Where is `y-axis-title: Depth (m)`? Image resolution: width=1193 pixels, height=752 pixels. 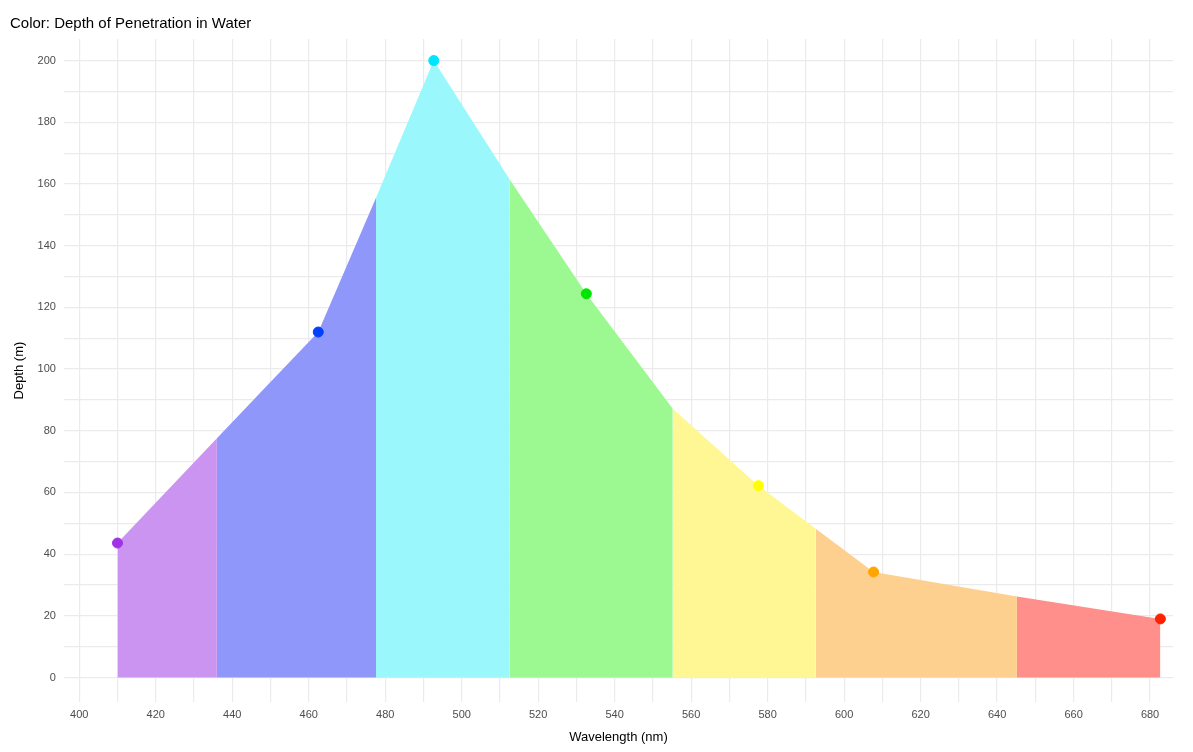 y-axis-title: Depth (m) is located at coordinates (19, 370).